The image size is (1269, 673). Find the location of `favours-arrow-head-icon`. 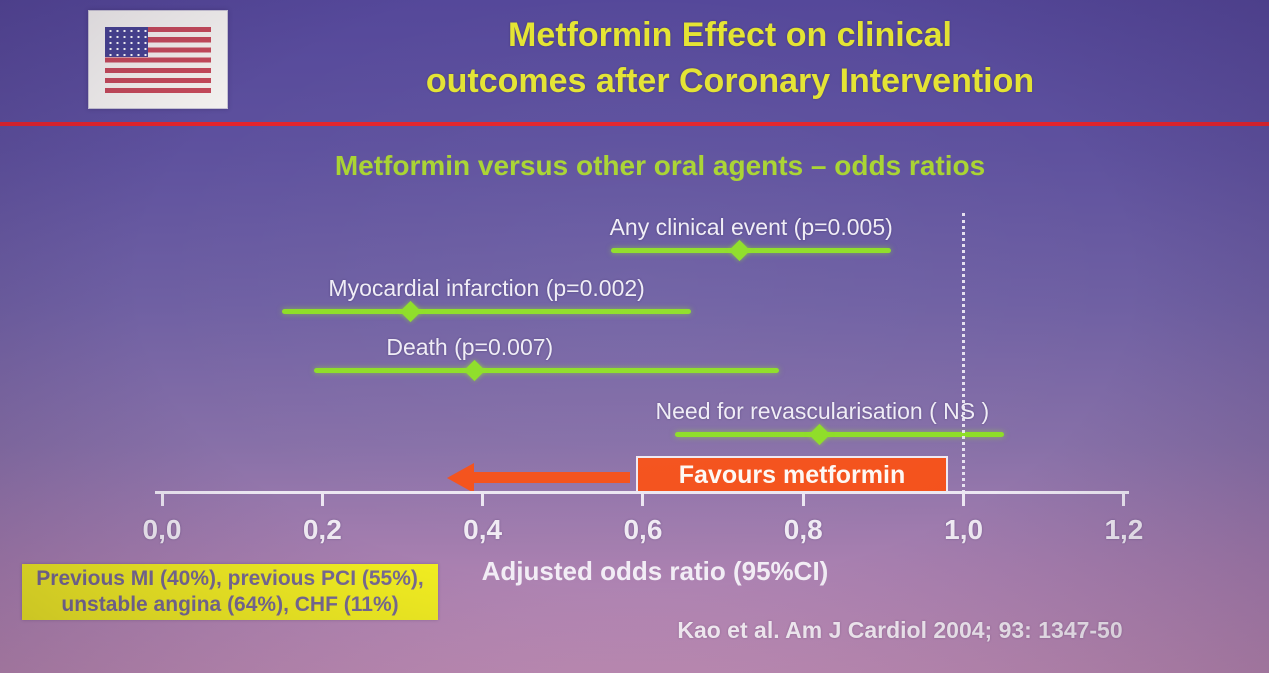

favours-arrow-head-icon is located at coordinates (460, 478).